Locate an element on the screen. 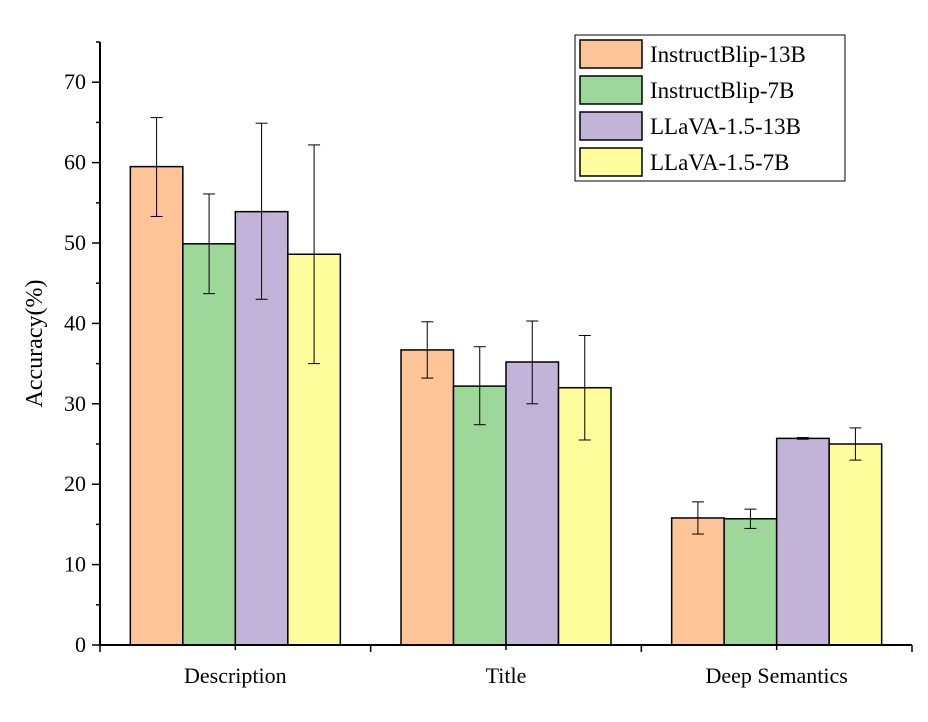  x-tick-label: Deep Semantics is located at coordinates (776, 675).